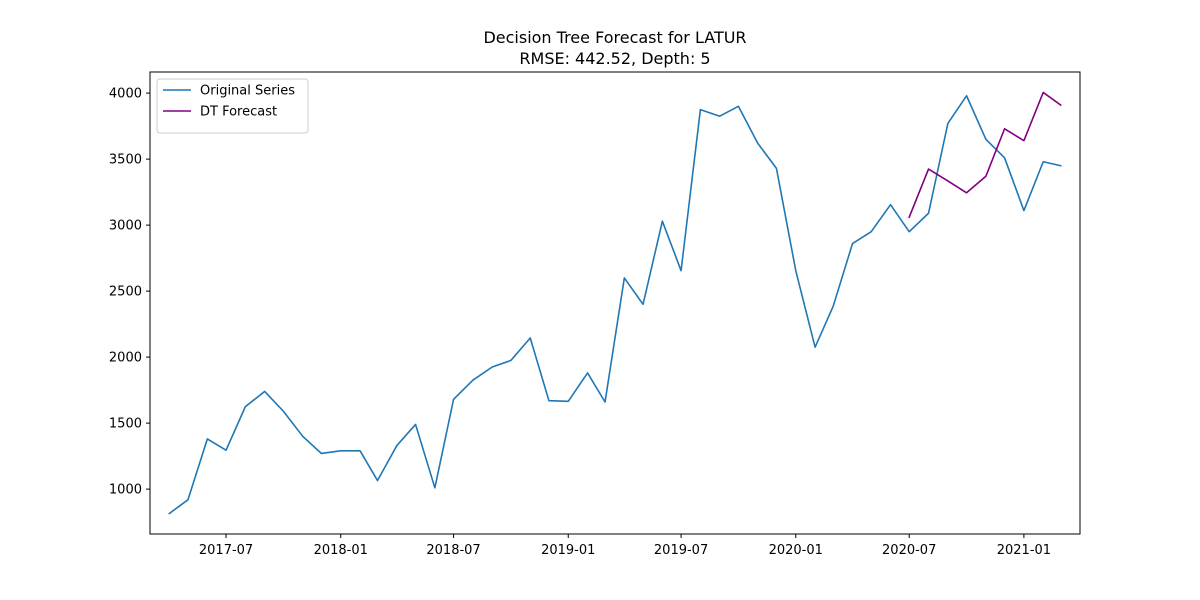 The height and width of the screenshot is (600, 1200). What do you see at coordinates (125, 94) in the screenshot?
I see `y-tick-label: 4000` at bounding box center [125, 94].